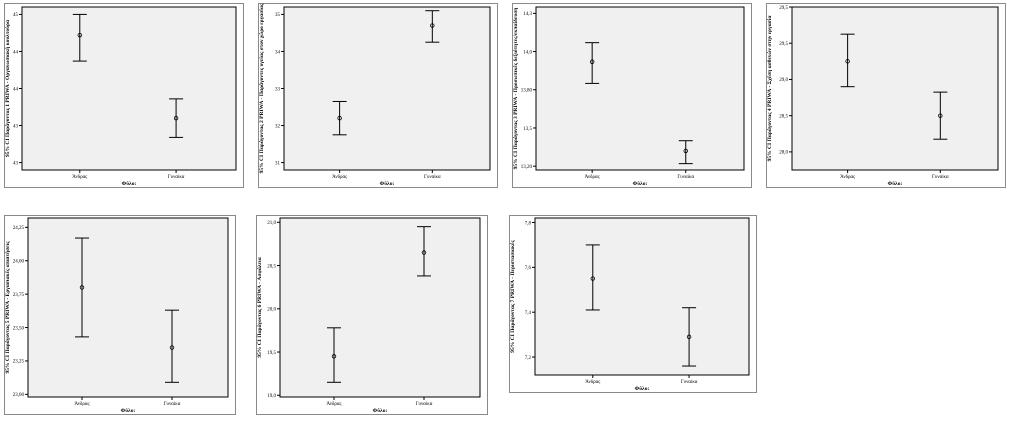 The image size is (1023, 435). Describe the element at coordinates (19, 228) in the screenshot. I see `y-tick-label: 24,25` at that location.